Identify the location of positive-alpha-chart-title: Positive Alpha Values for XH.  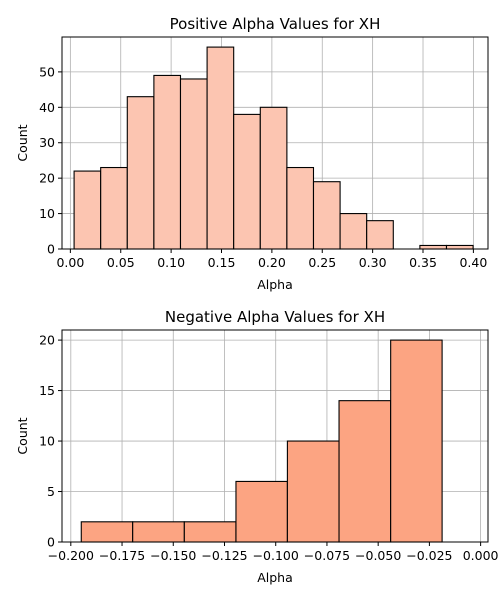
(275, 24).